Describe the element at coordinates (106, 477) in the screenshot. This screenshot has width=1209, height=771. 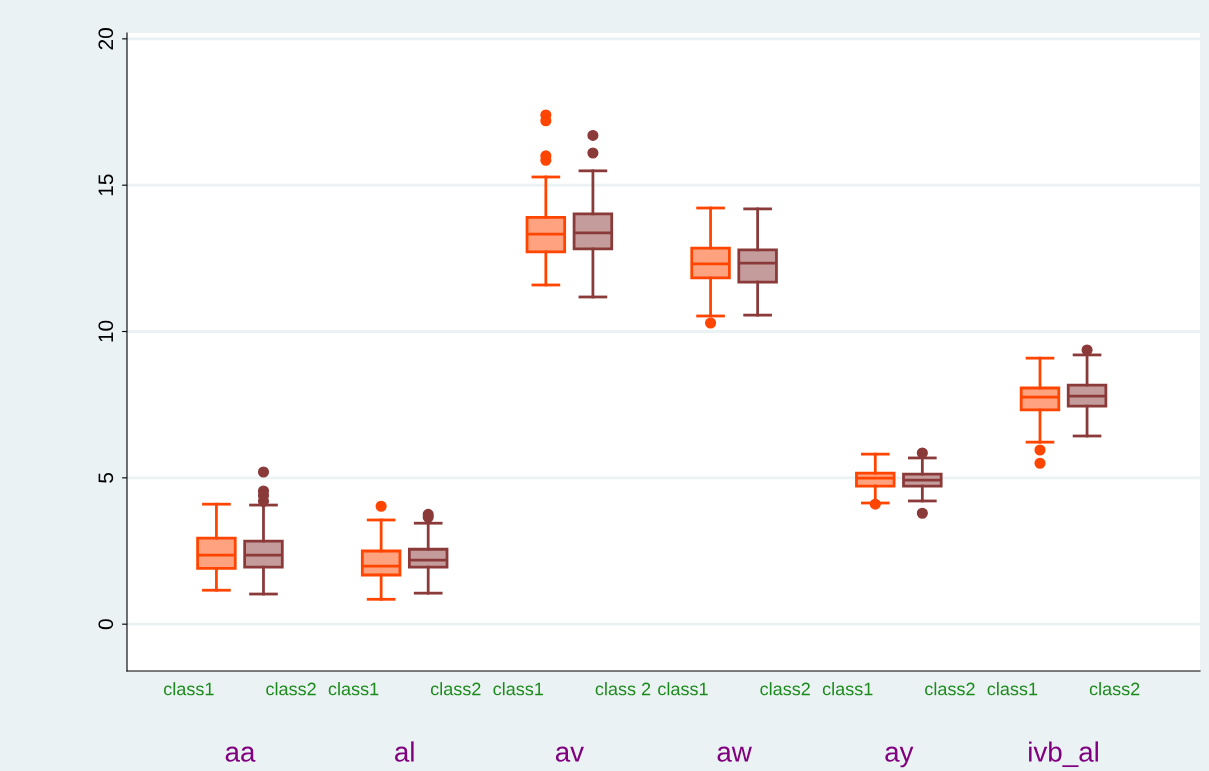
I see `y-tick-label: 5` at that location.